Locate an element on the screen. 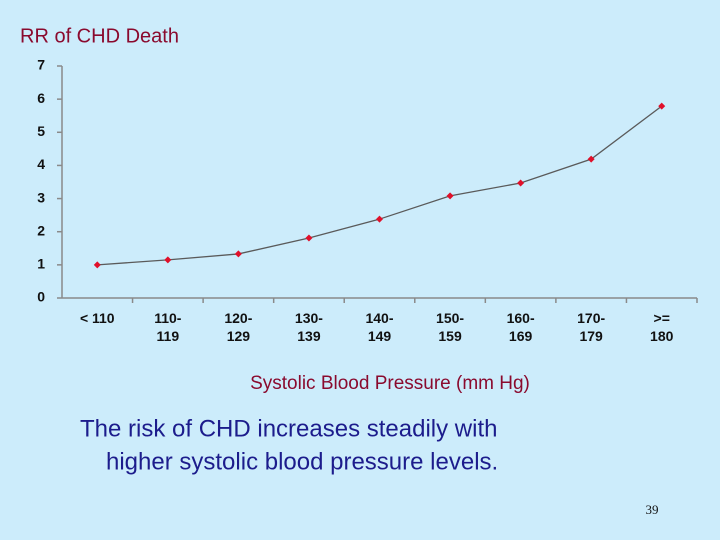  y-tick-label: 7 is located at coordinates (41, 65).